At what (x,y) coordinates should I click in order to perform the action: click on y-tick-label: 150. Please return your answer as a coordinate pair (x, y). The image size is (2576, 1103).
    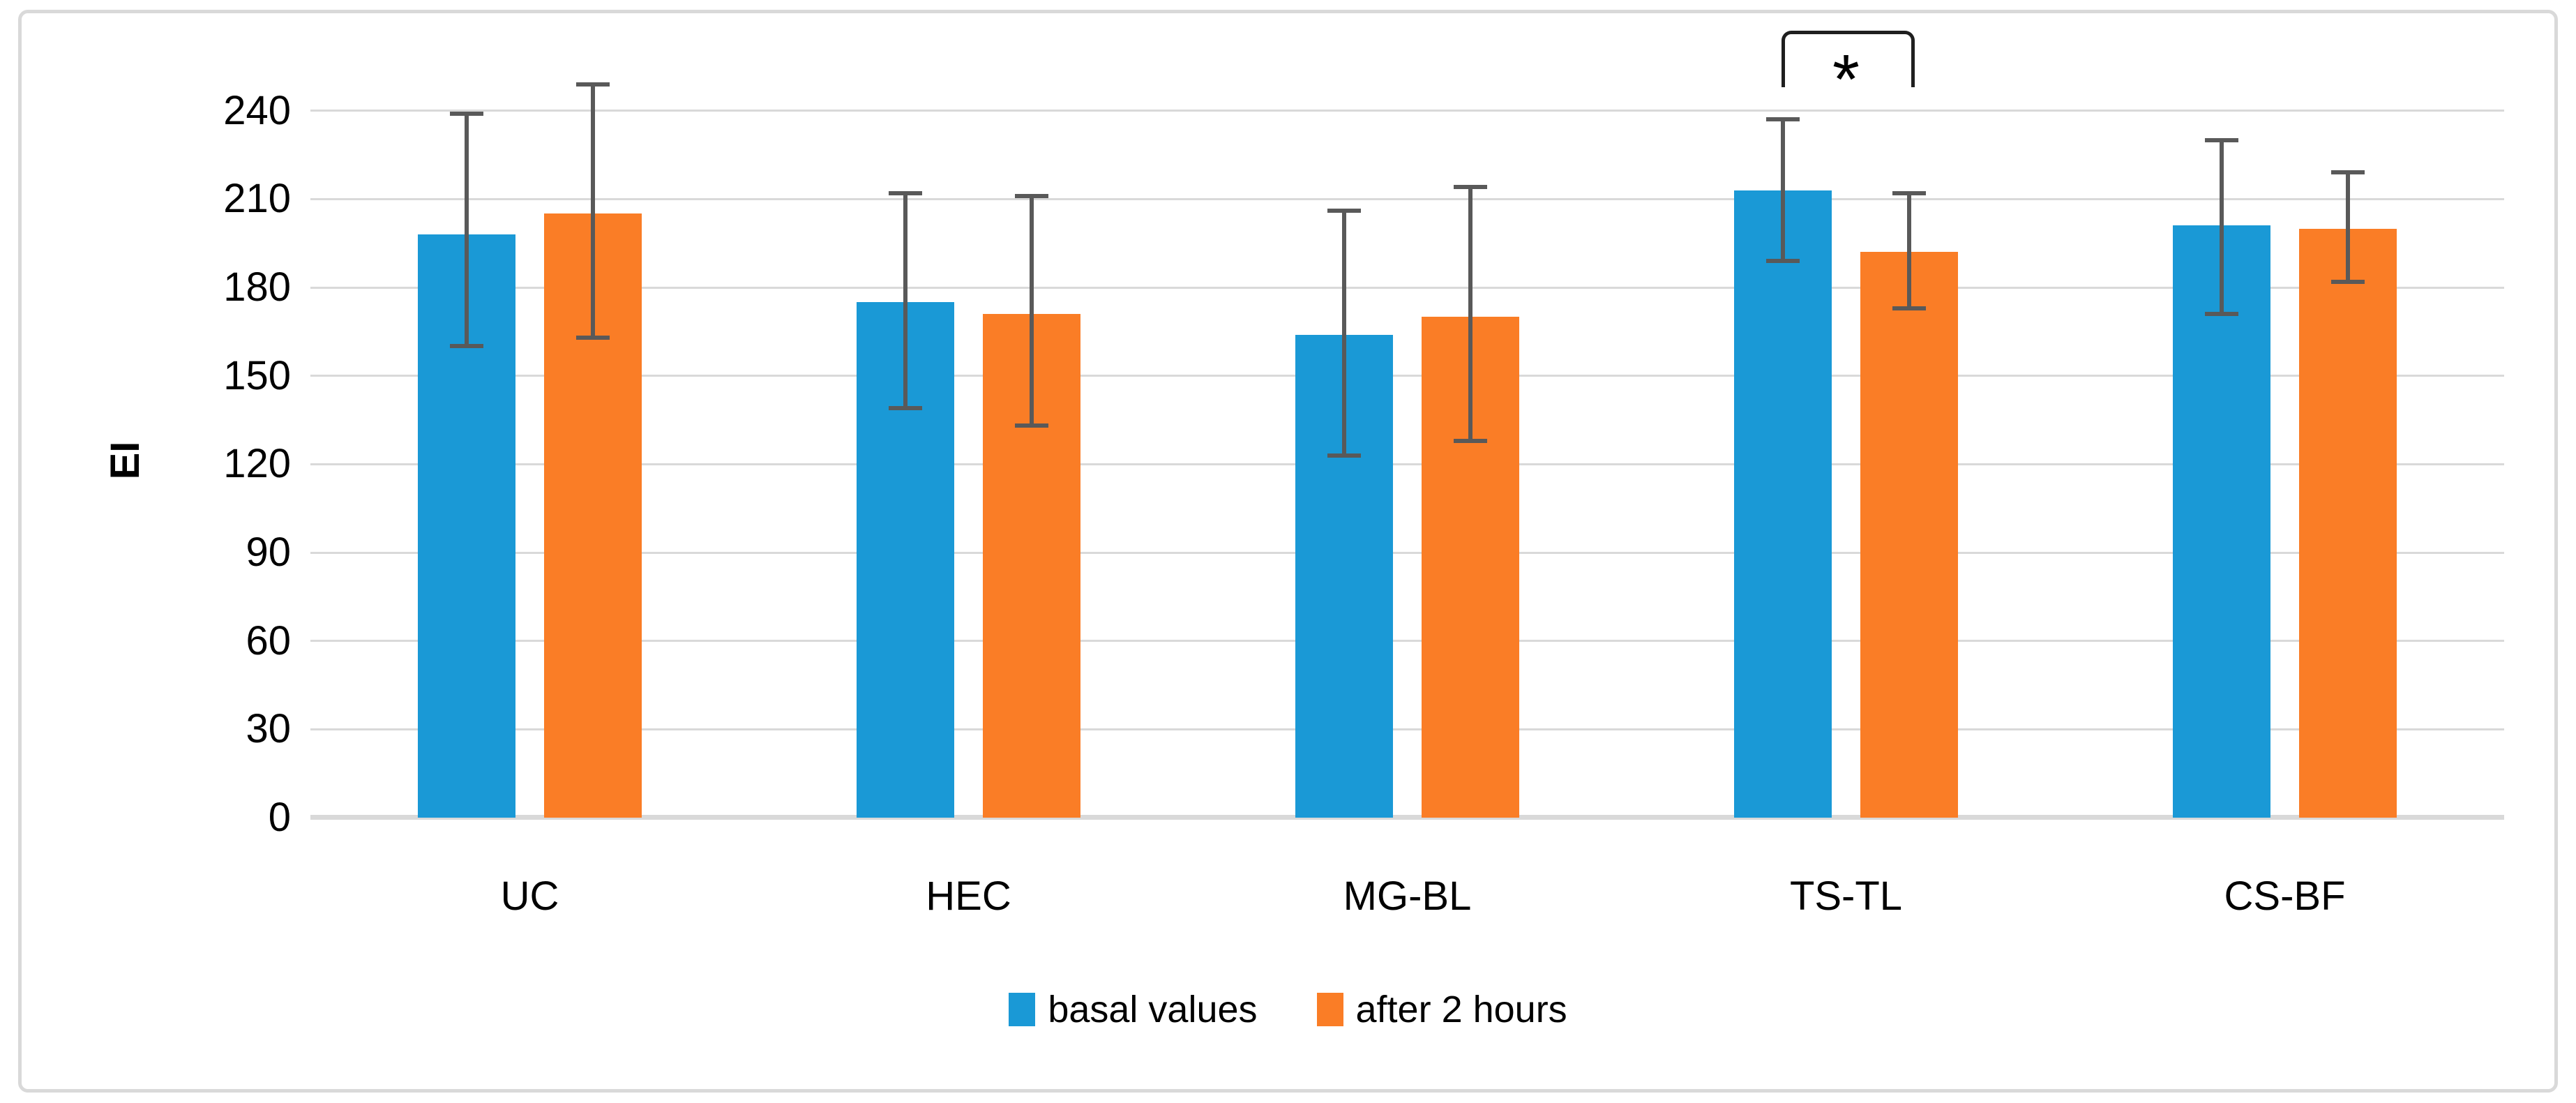
    Looking at the image, I should click on (257, 375).